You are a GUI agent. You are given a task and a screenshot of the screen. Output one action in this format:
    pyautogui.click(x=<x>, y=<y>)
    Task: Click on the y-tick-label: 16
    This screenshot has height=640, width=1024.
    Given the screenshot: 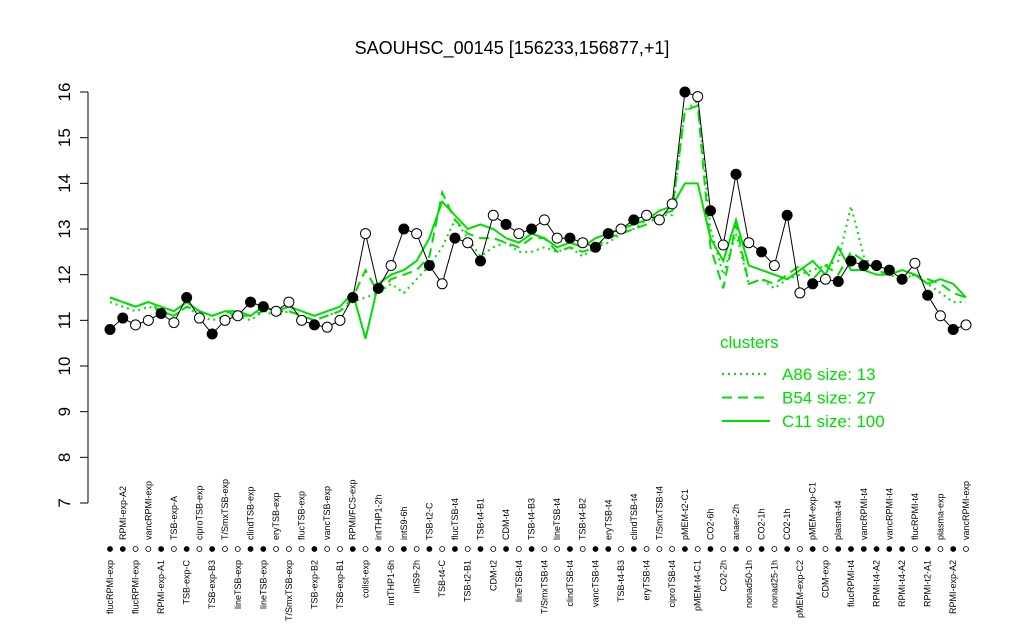 What is the action you would take?
    pyautogui.click(x=64, y=92)
    